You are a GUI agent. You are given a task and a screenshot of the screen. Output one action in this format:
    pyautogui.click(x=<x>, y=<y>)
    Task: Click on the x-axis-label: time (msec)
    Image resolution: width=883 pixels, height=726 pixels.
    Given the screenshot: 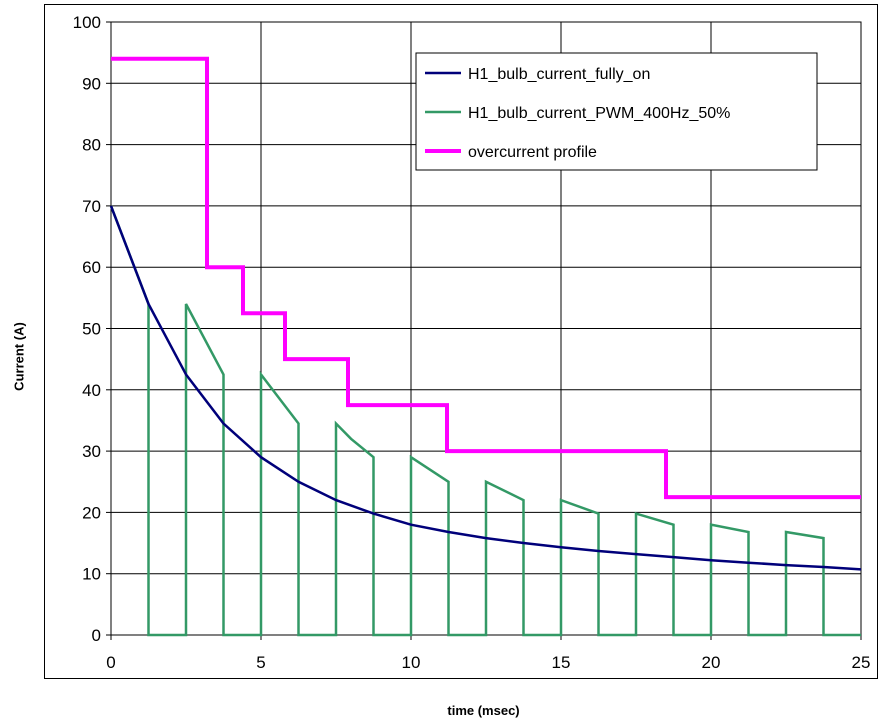 What is the action you would take?
    pyautogui.click(x=483, y=710)
    